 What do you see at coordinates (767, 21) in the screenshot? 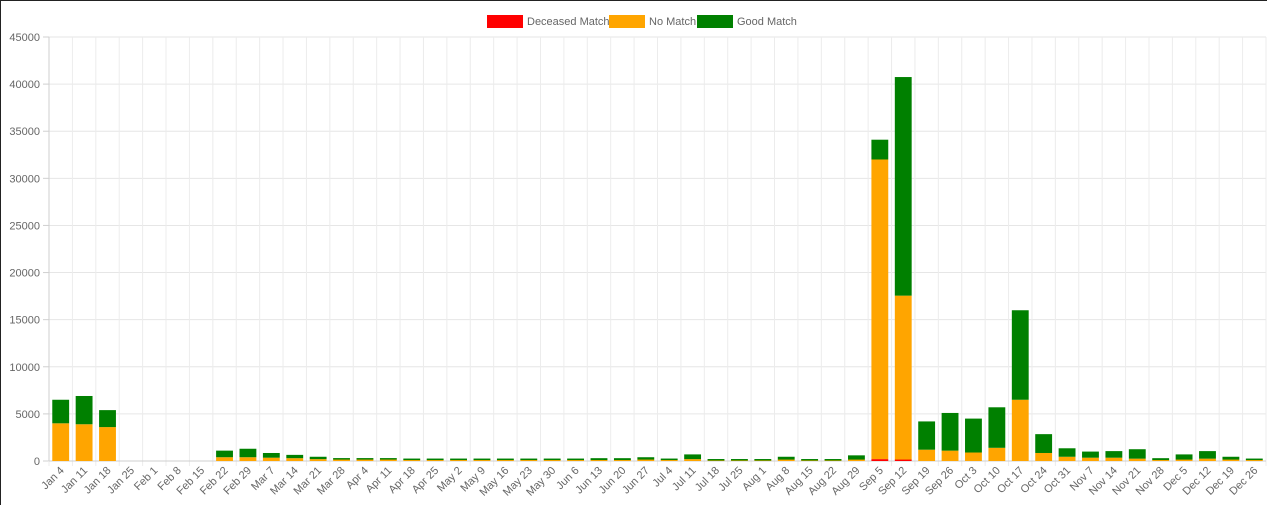
I see `legend-label: Good Match` at bounding box center [767, 21].